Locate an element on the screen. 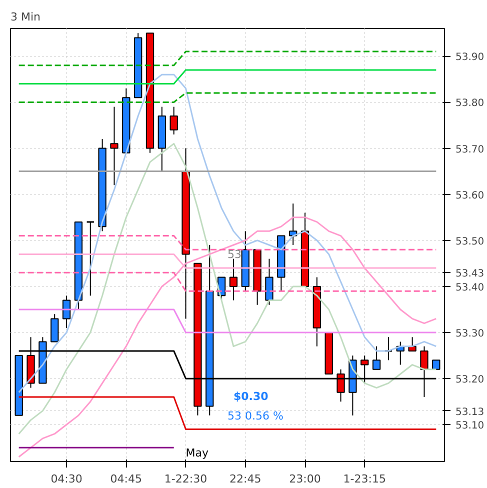  y-tick-label: 53.10 is located at coordinates (470, 426).